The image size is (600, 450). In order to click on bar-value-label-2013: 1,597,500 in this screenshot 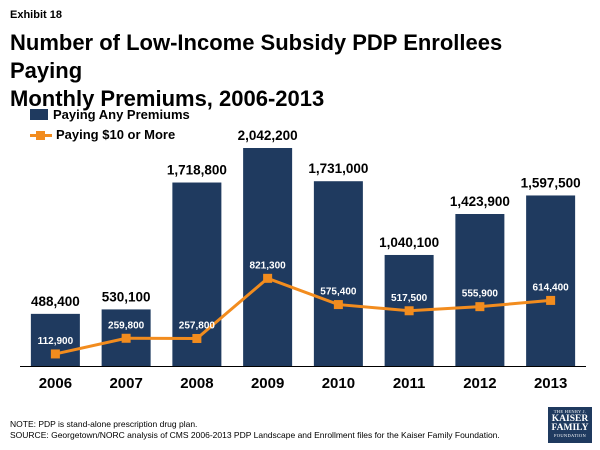, I will do `click(551, 182)`.